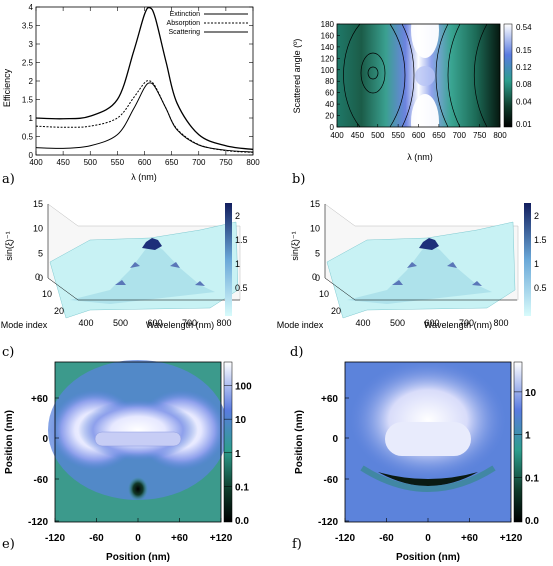 The width and height of the screenshot is (553, 566). What do you see at coordinates (28, 26) in the screenshot?
I see `y-tick-label: 3.5` at bounding box center [28, 26].